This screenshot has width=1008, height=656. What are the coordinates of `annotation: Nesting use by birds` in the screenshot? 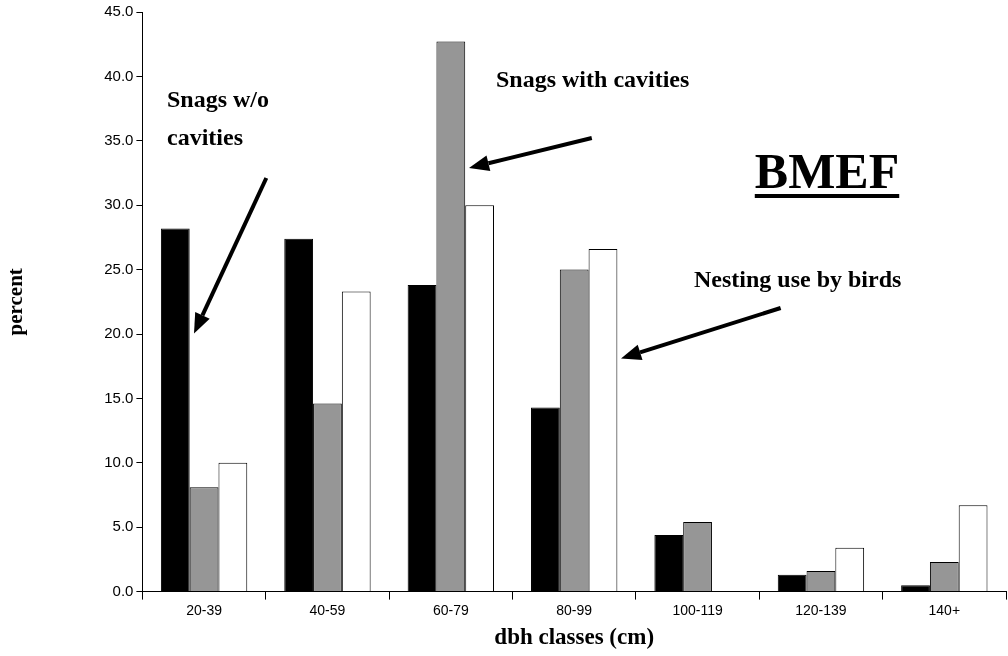 It's located at (798, 279).